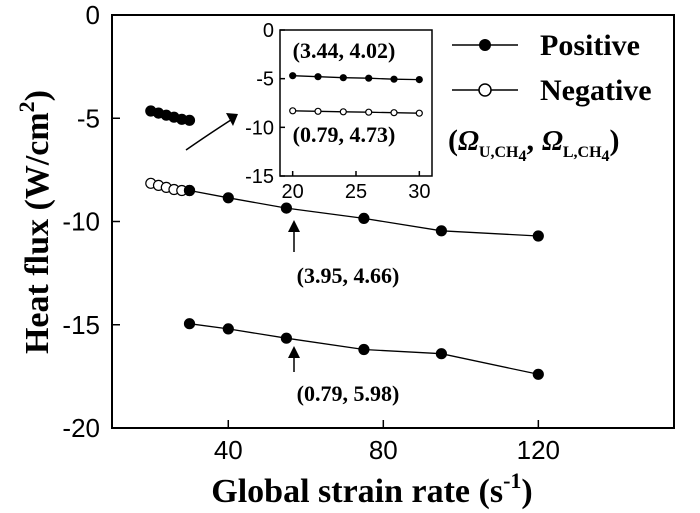  What do you see at coordinates (268, 31) in the screenshot?
I see `inset-y-tick-label: 0` at bounding box center [268, 31].